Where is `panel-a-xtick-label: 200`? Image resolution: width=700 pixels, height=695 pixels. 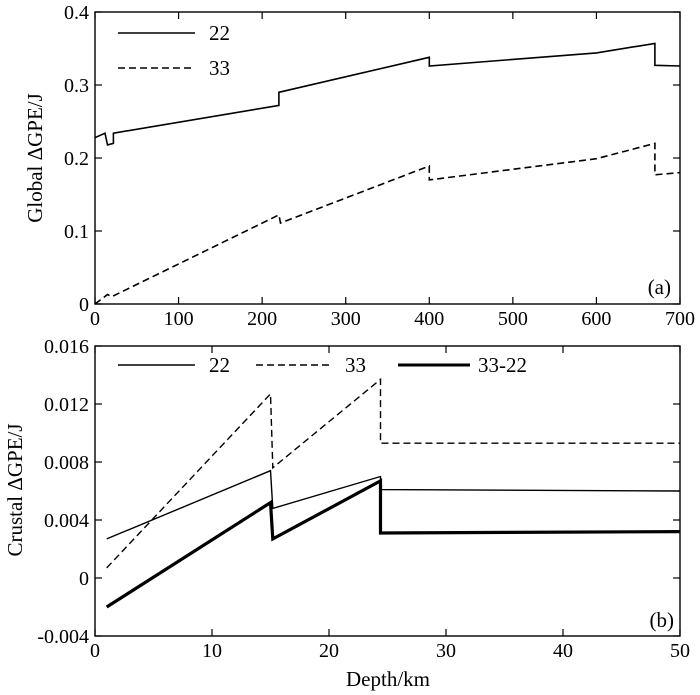 panel-a-xtick-label: 200 is located at coordinates (262, 319).